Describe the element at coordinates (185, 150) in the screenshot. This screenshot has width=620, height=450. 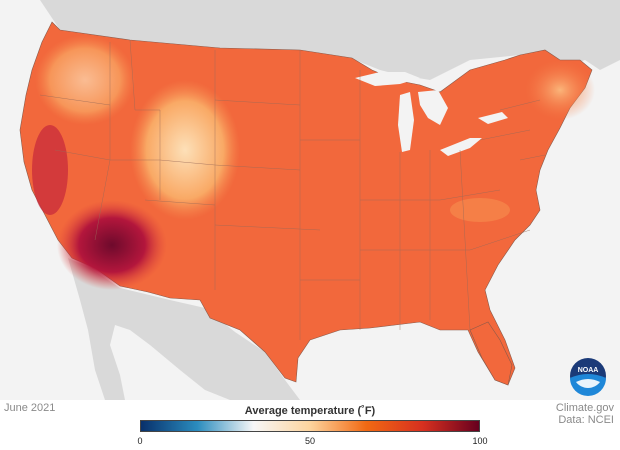
I see `rockies-cool-zone` at that location.